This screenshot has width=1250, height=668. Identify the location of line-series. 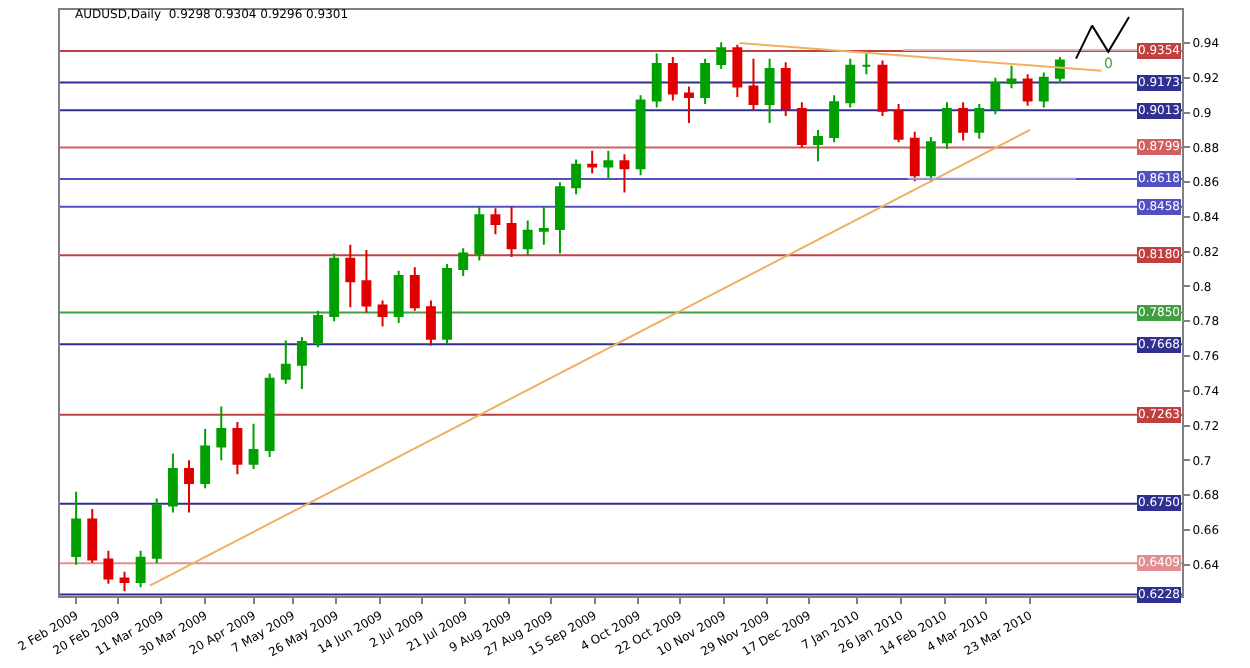
(1103, 37).